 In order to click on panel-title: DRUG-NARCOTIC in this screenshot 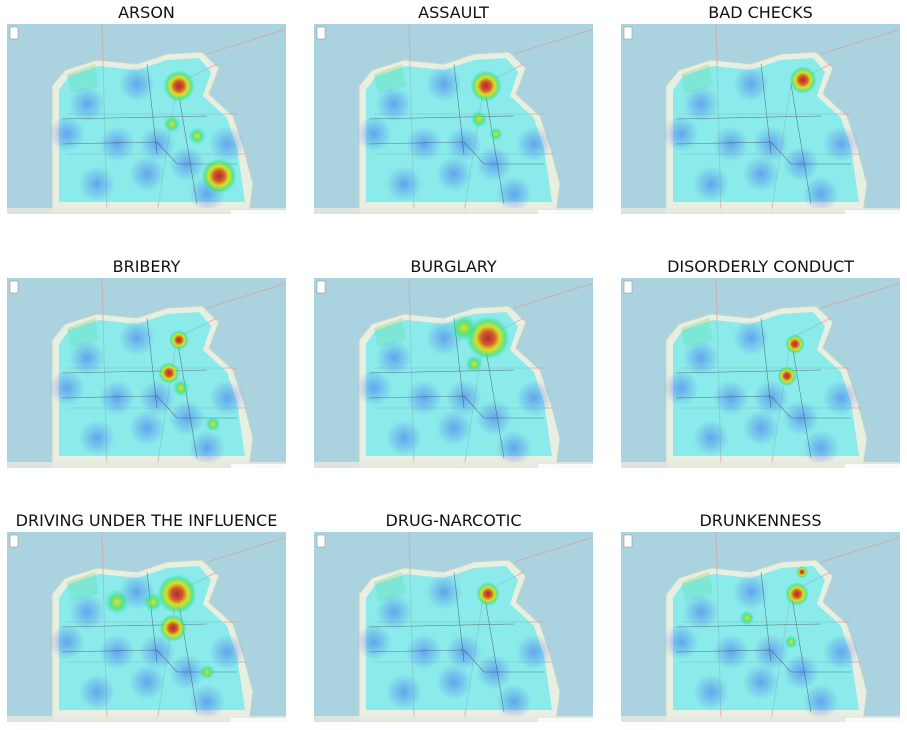, I will do `click(454, 520)`.